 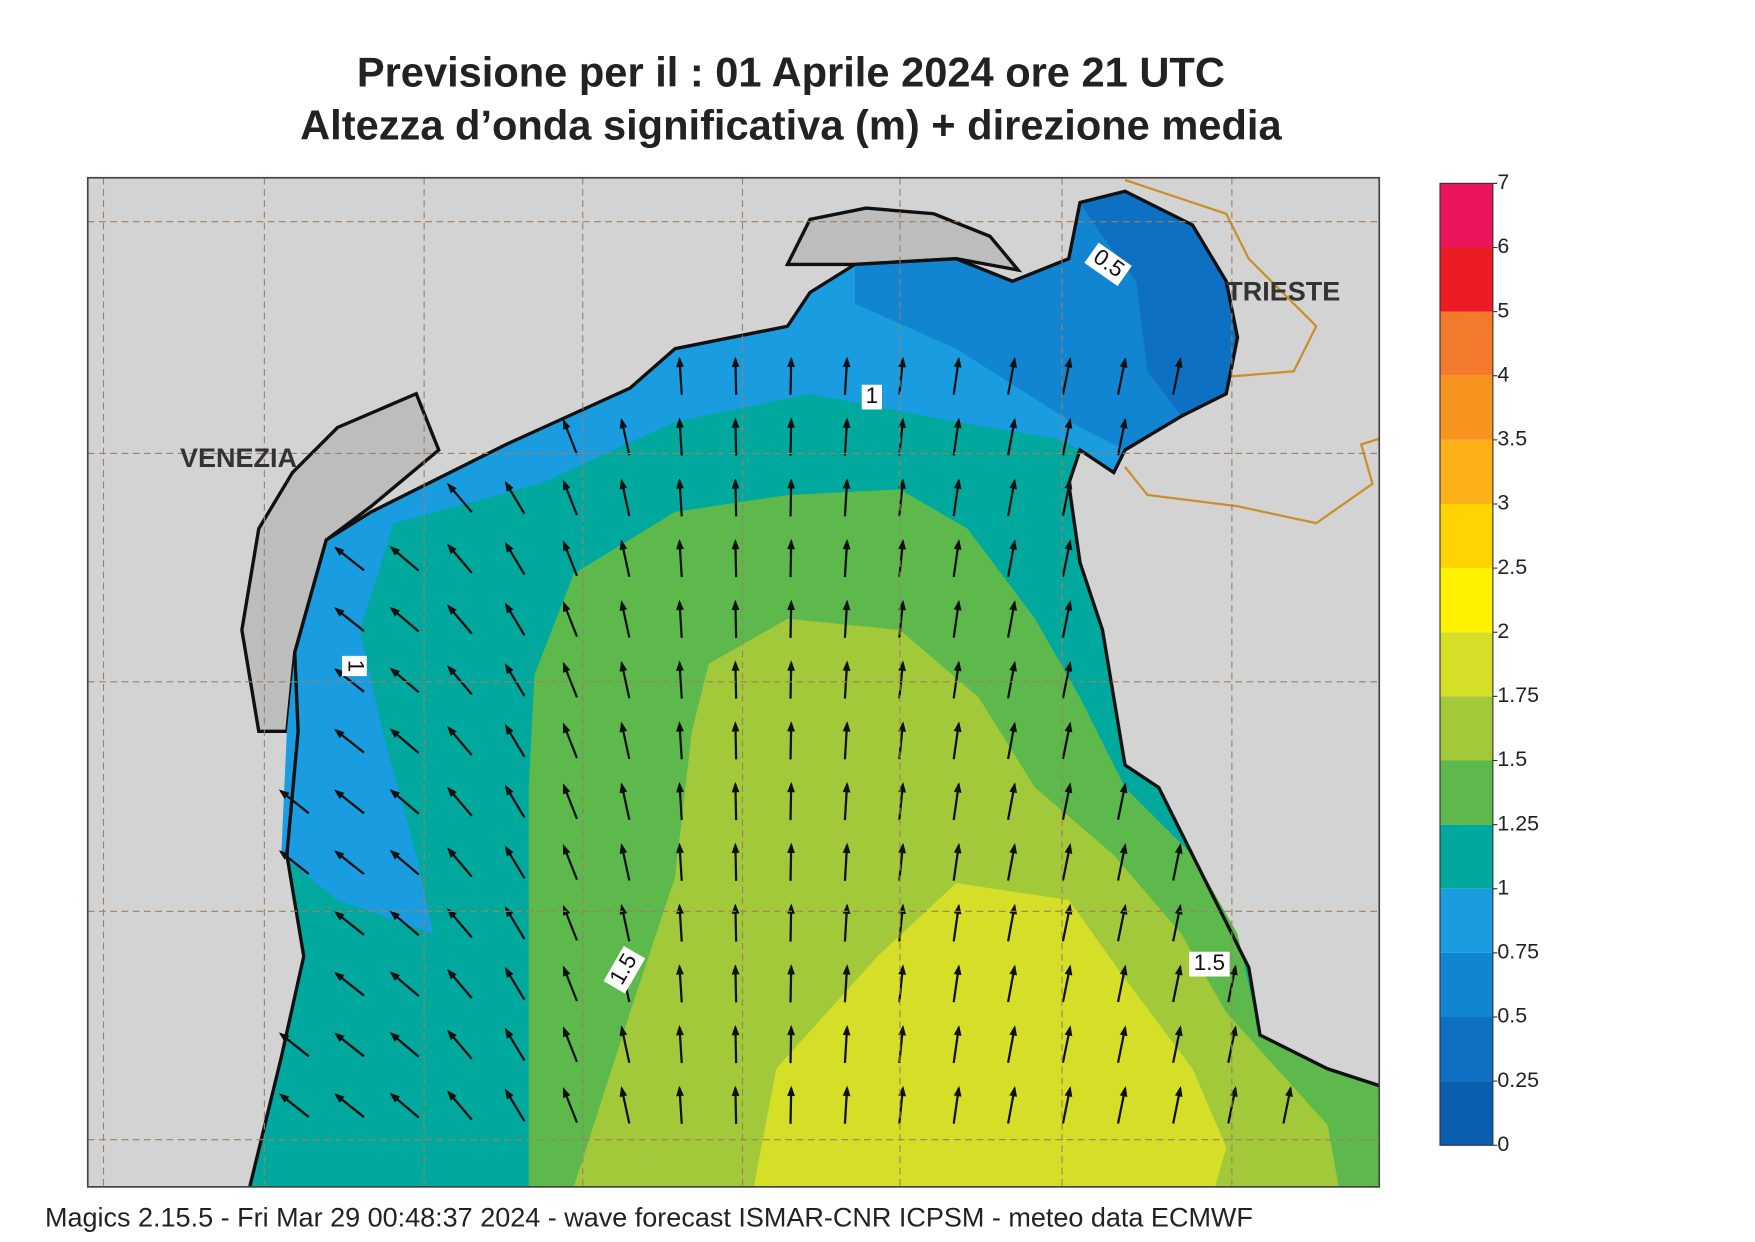 What do you see at coordinates (1503, 1144) in the screenshot?
I see `colorbar-label: 0` at bounding box center [1503, 1144].